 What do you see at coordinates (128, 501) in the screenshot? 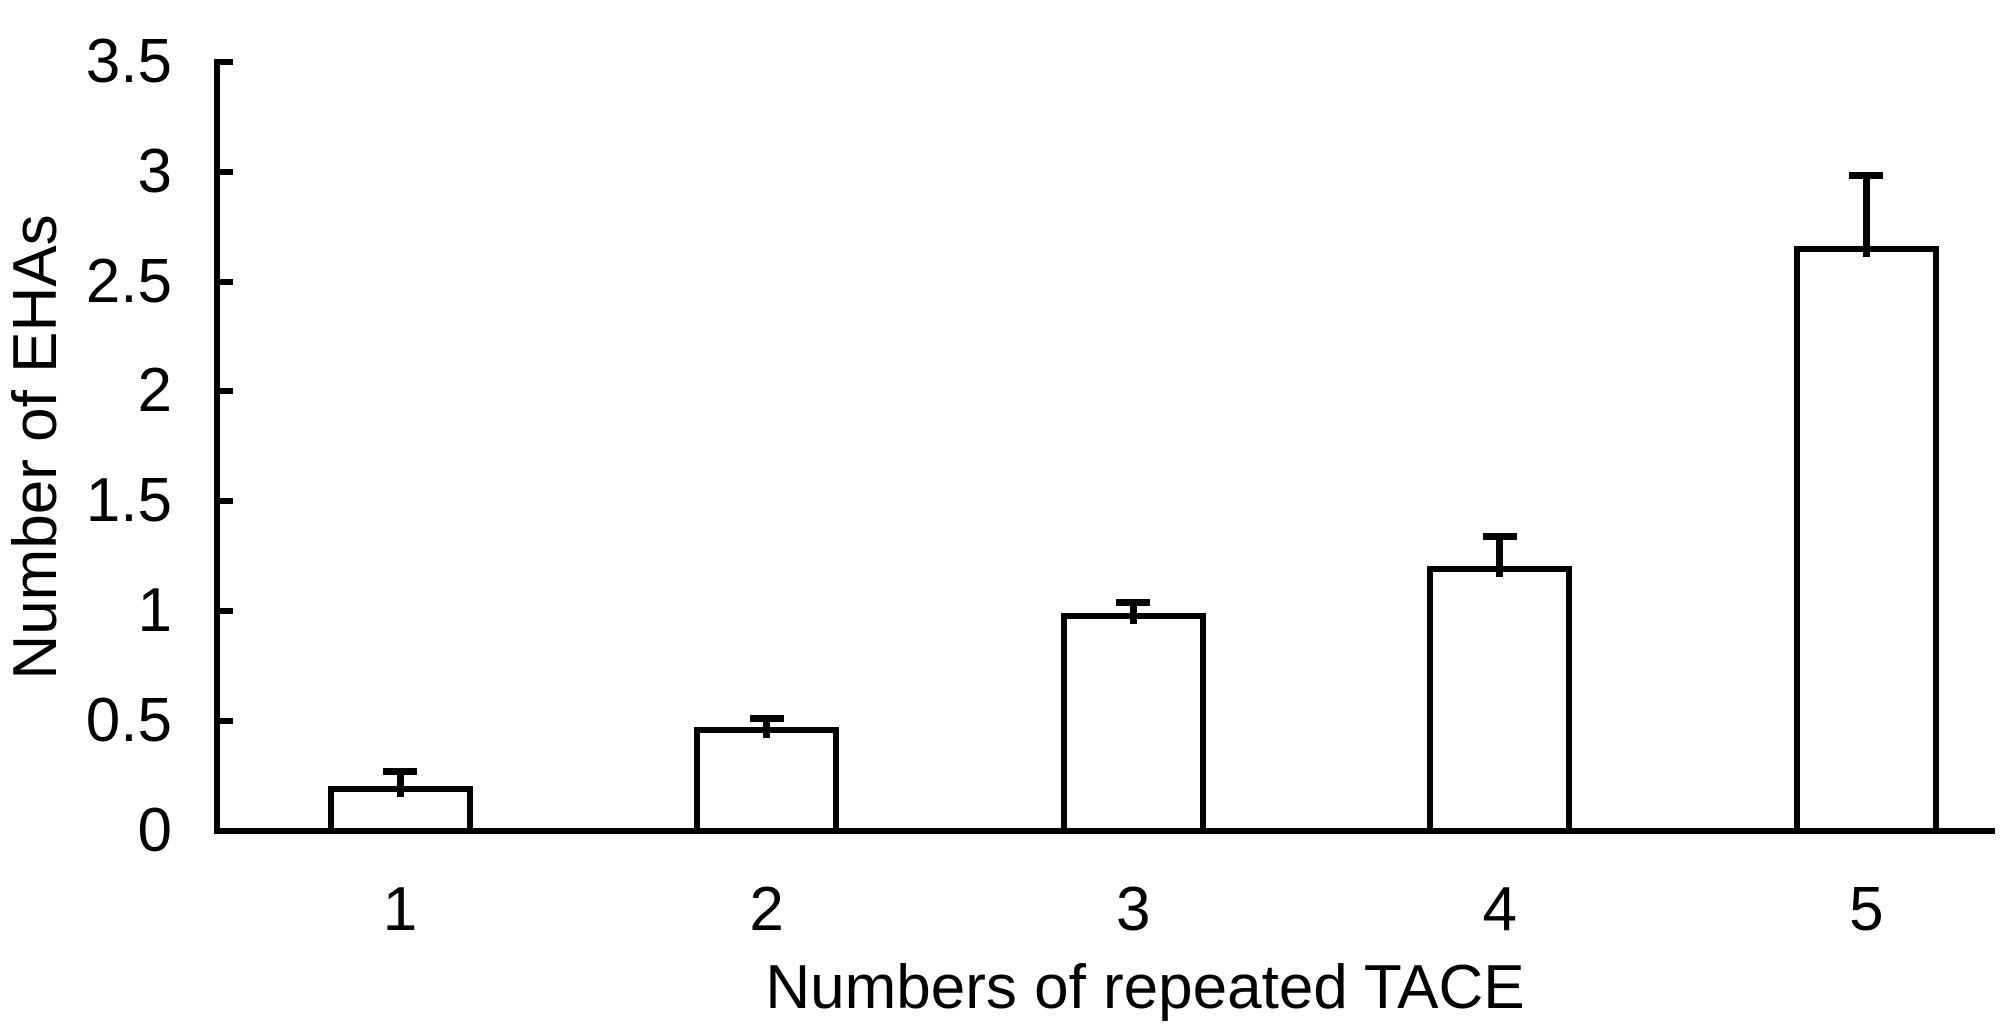
I see `y-tick-label: 1.5` at bounding box center [128, 501].